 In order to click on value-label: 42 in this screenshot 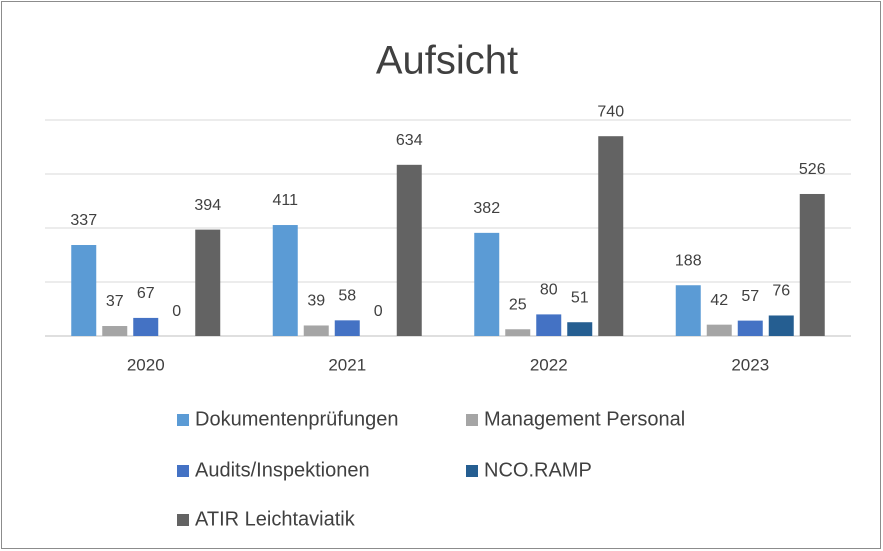, I will do `click(719, 300)`.